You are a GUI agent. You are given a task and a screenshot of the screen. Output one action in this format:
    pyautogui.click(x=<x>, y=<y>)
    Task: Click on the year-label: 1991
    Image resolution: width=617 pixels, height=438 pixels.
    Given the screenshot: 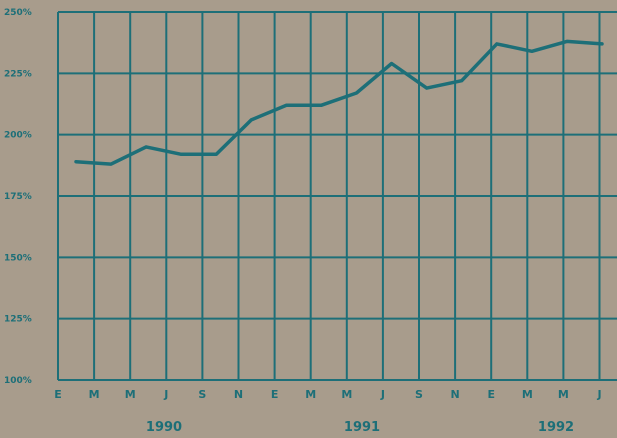 What is the action you would take?
    pyautogui.click(x=362, y=427)
    